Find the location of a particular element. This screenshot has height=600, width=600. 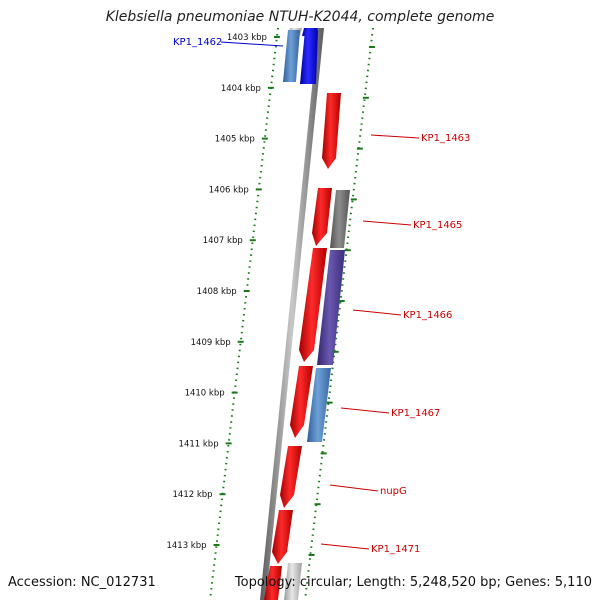

gene-label-kp1-1471: KP1_1471 is located at coordinates (395, 549).